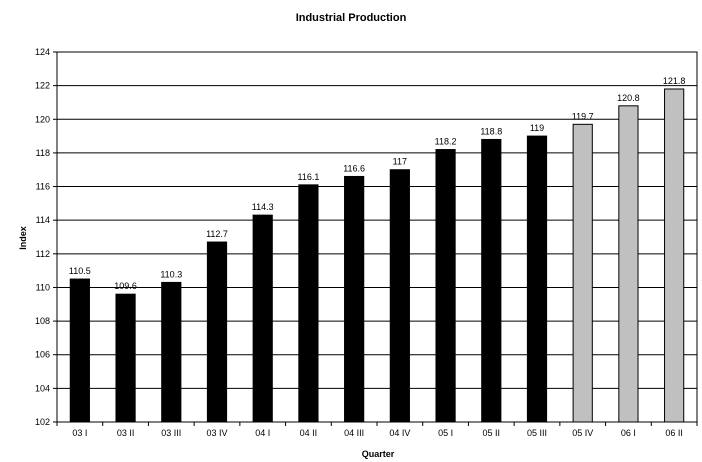  I want to click on y-axis-title: Index, so click(23, 238).